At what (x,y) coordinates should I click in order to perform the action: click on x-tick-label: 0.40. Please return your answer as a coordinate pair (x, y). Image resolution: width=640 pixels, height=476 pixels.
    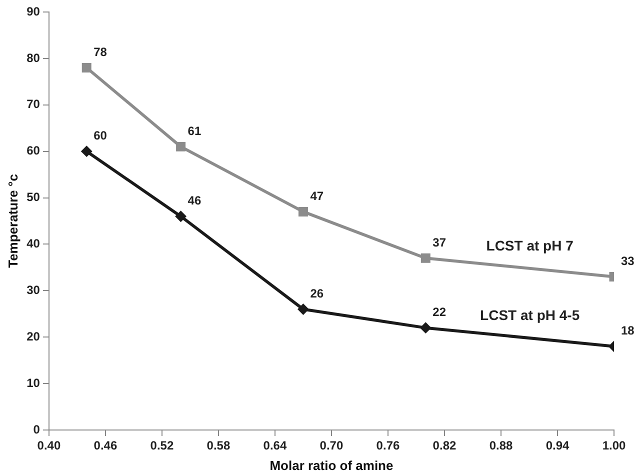
    Looking at the image, I should click on (49, 445).